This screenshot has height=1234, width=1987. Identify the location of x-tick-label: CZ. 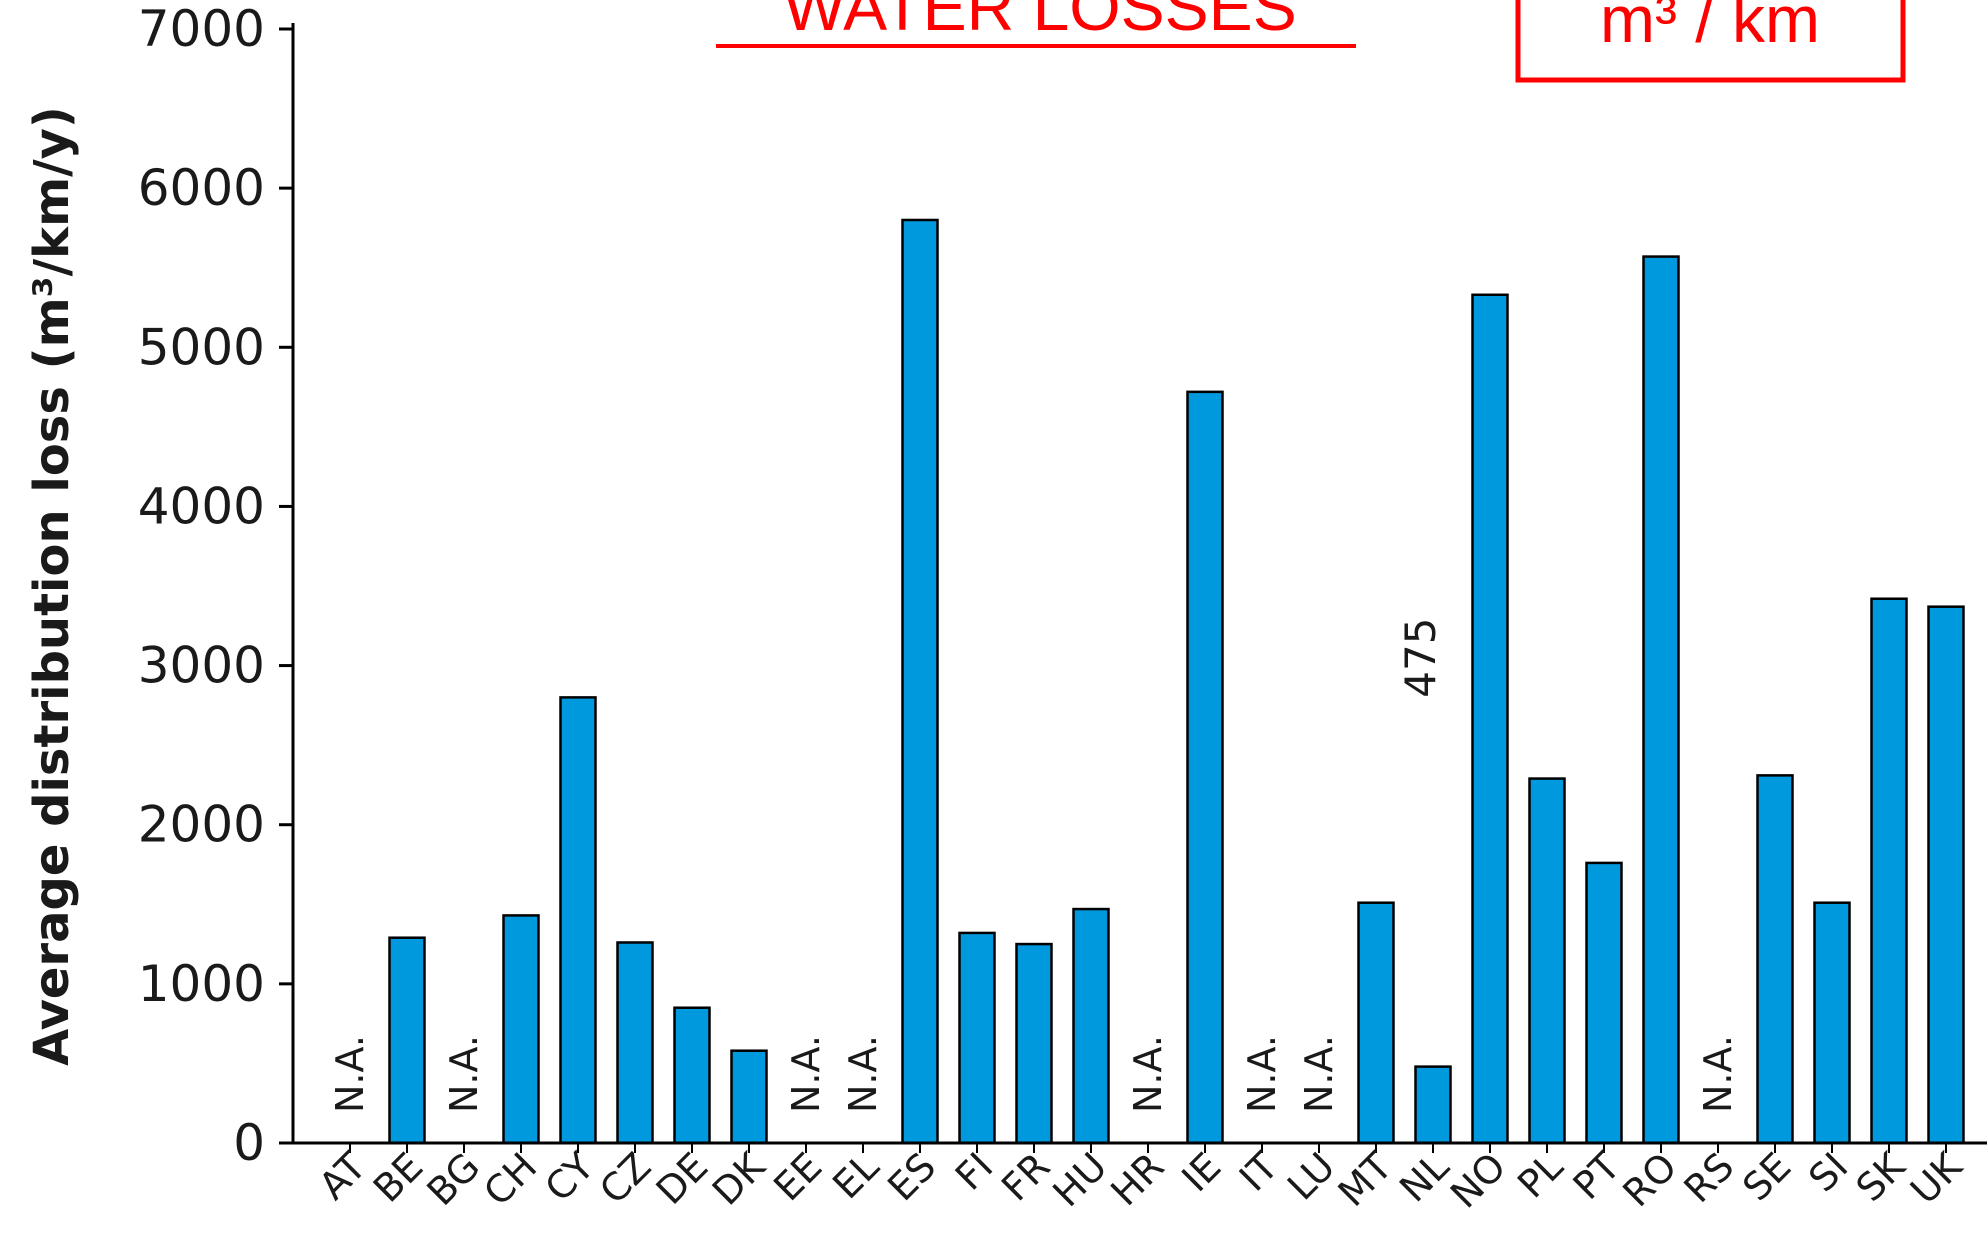
(625, 1178).